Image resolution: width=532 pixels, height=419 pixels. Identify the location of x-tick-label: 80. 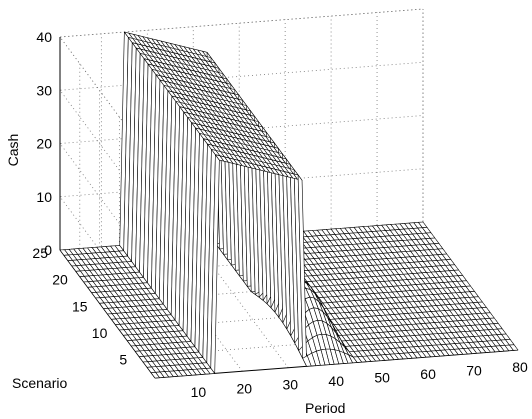
(520, 367).